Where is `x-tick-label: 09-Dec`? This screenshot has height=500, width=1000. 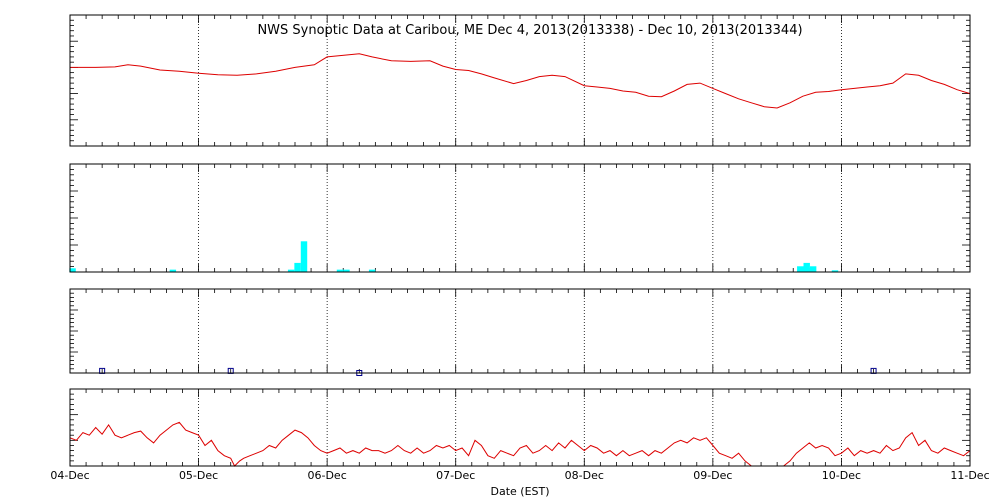 x-tick-label: 09-Dec is located at coordinates (712, 475).